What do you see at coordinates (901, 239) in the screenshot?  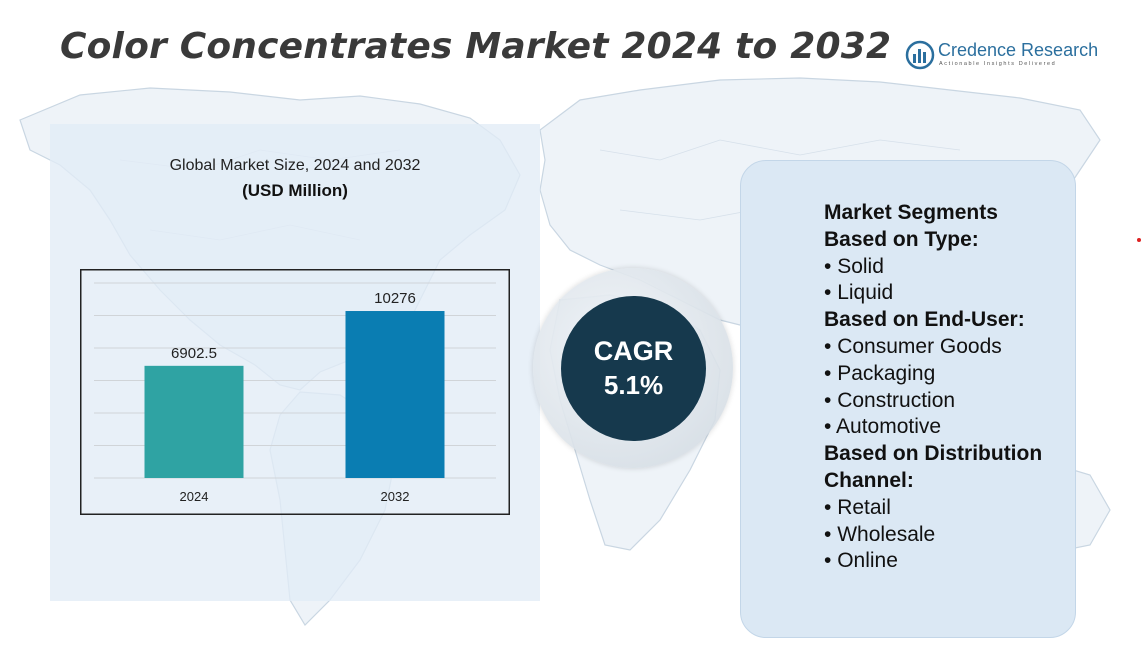 I see `segment-group-title-type: Based on Type:` at bounding box center [901, 239].